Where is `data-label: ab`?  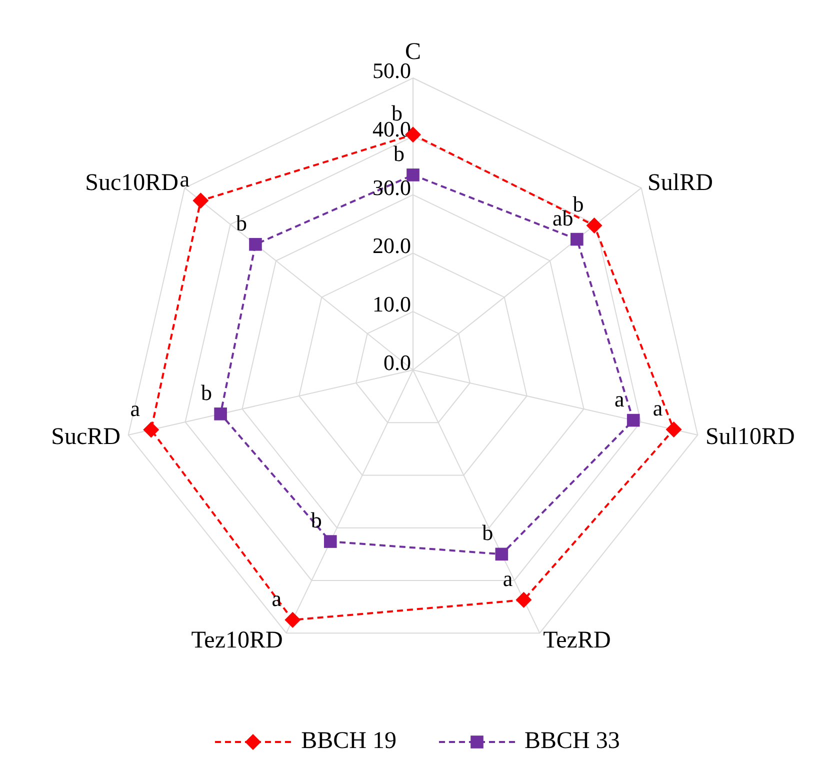 data-label: ab is located at coordinates (563, 217).